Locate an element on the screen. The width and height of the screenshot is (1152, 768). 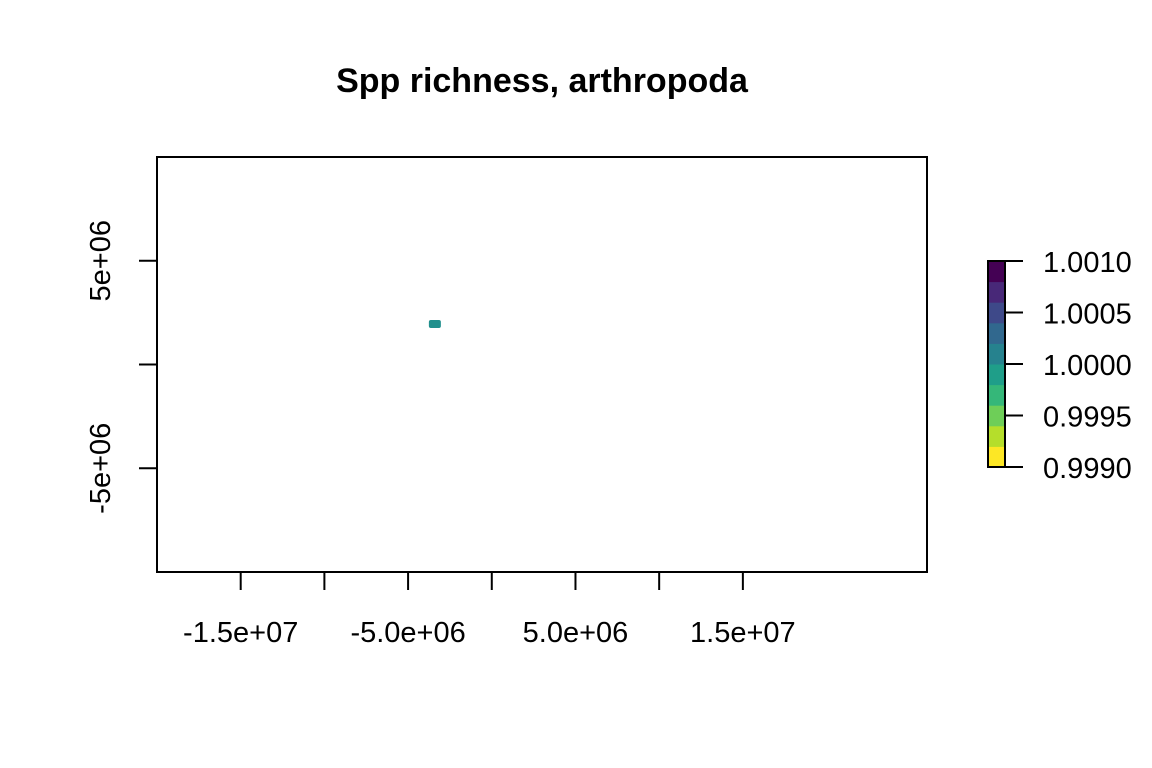
x-tick-label: -5.0e+06 is located at coordinates (407, 633).